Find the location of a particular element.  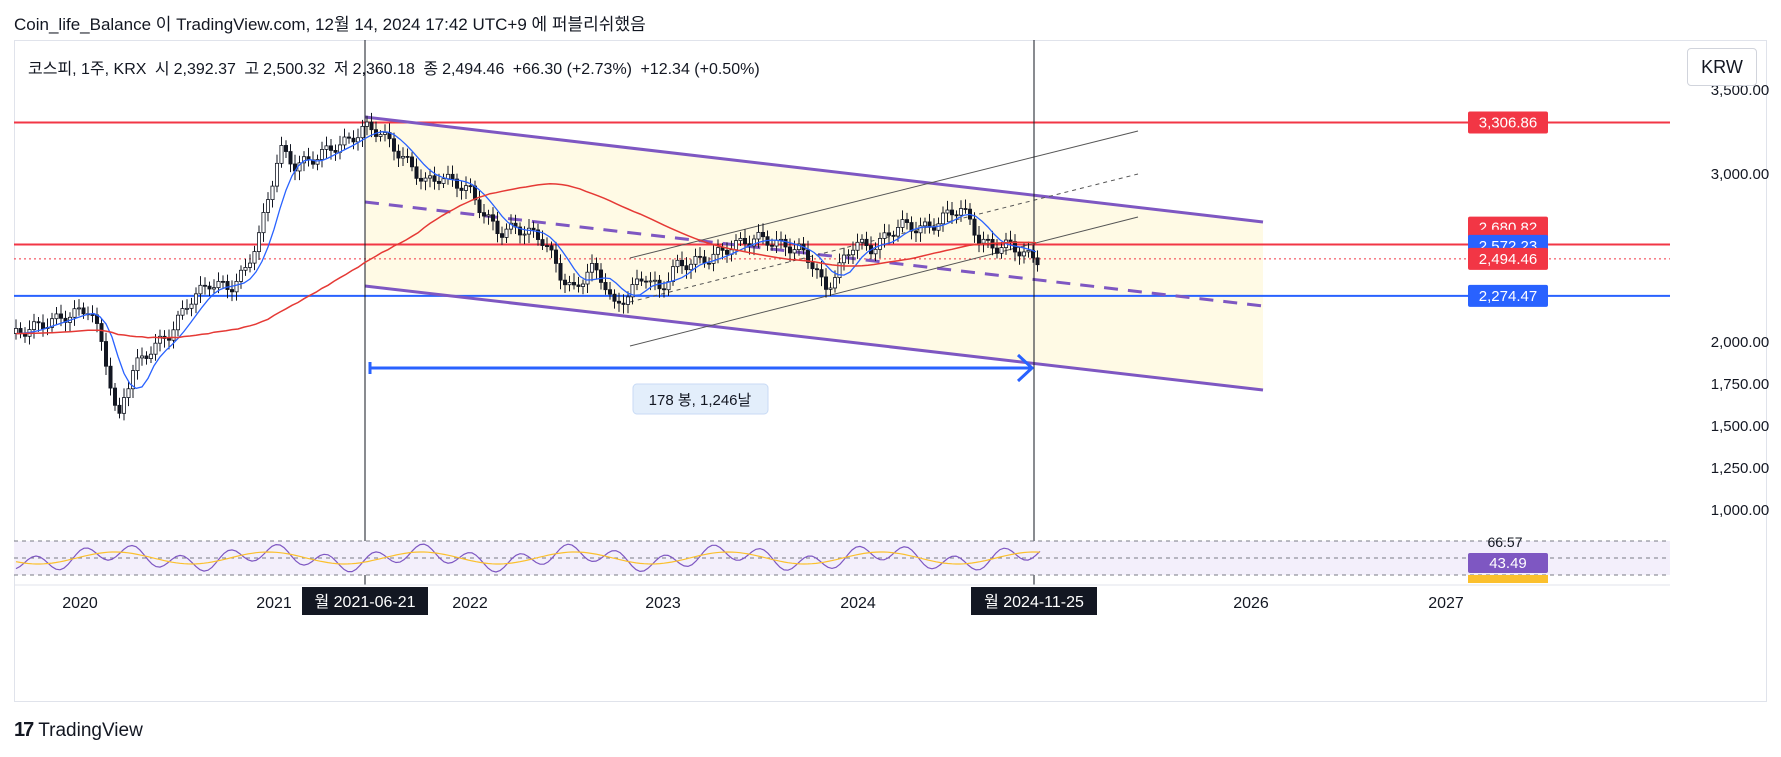

rsi-line is located at coordinates (528, 558).